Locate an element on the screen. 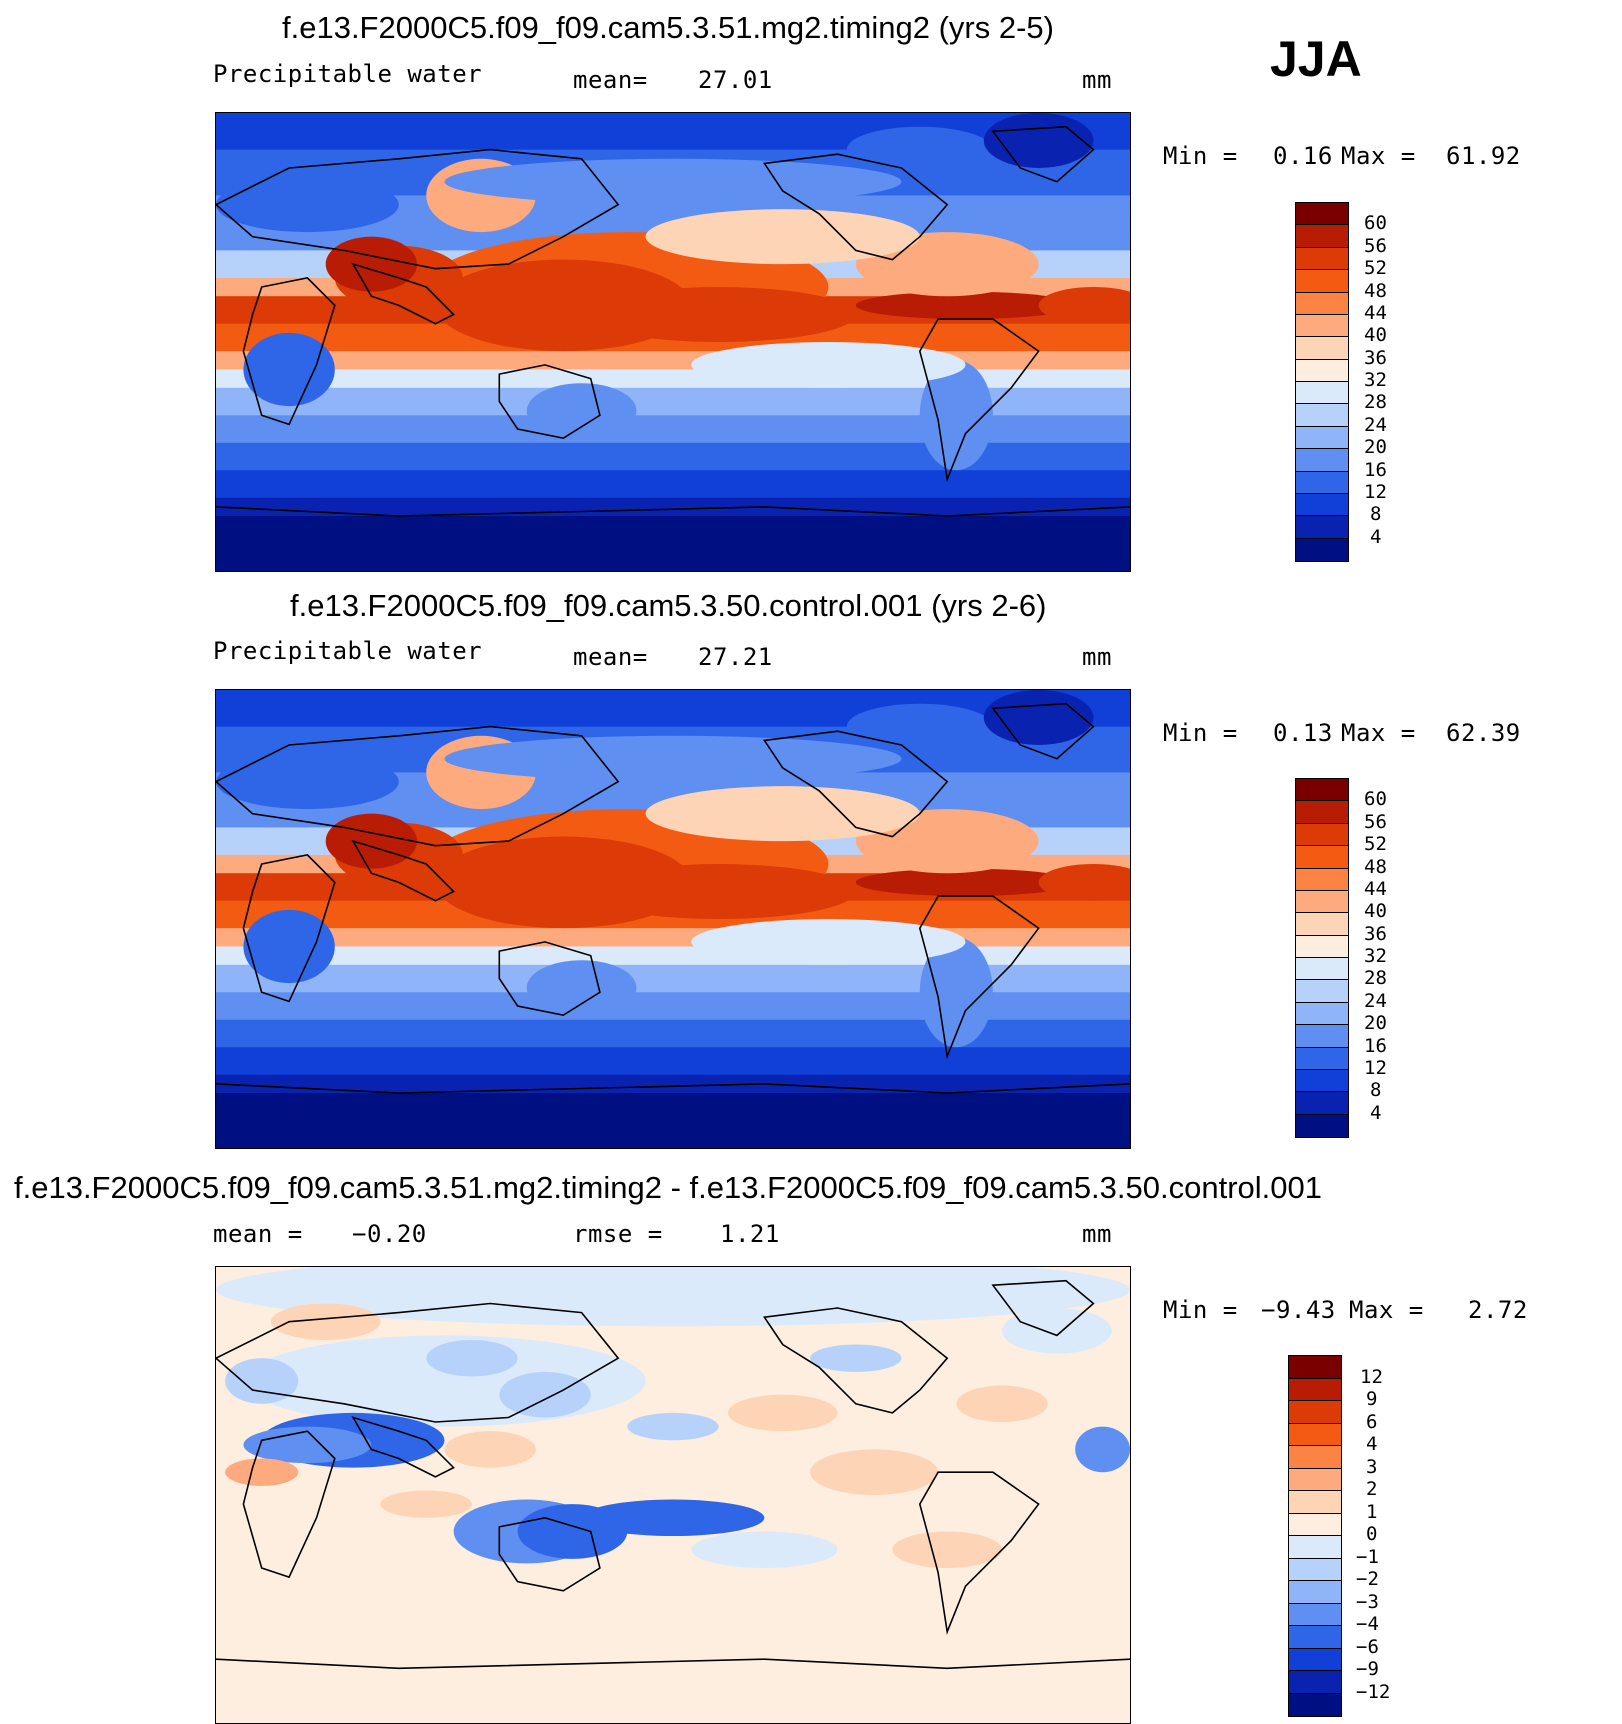  panel3-units: mm is located at coordinates (1097, 1234).